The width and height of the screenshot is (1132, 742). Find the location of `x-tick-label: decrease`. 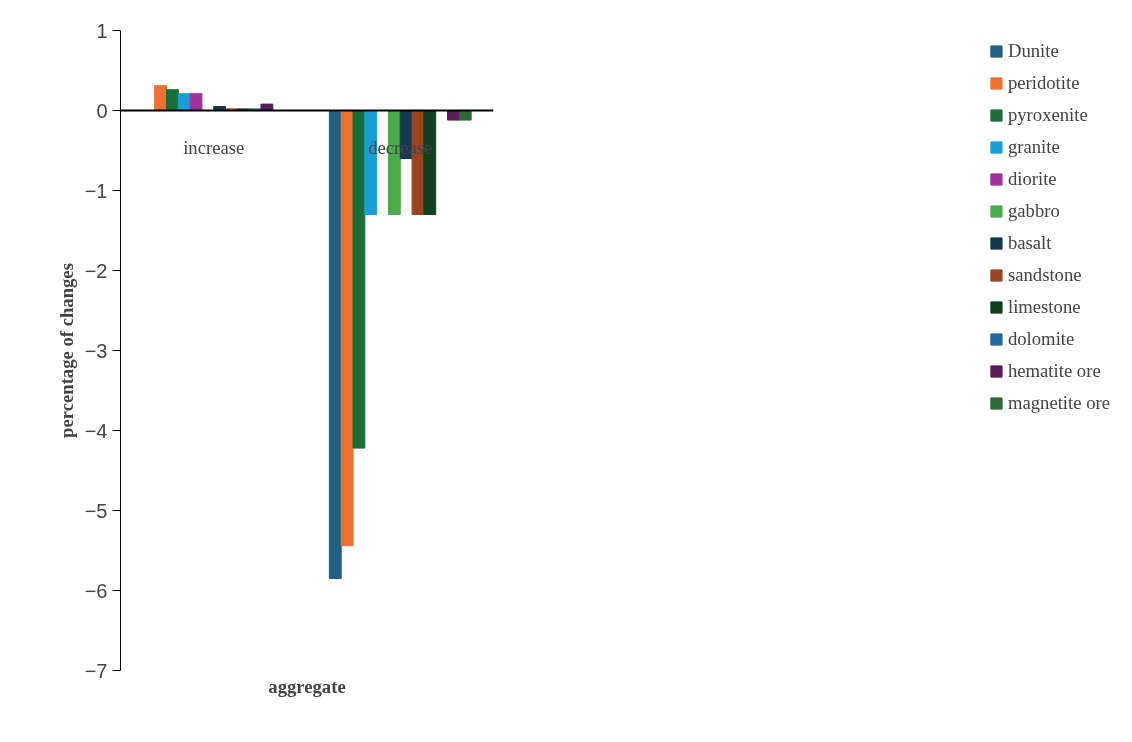

x-tick-label: decrease is located at coordinates (400, 147).